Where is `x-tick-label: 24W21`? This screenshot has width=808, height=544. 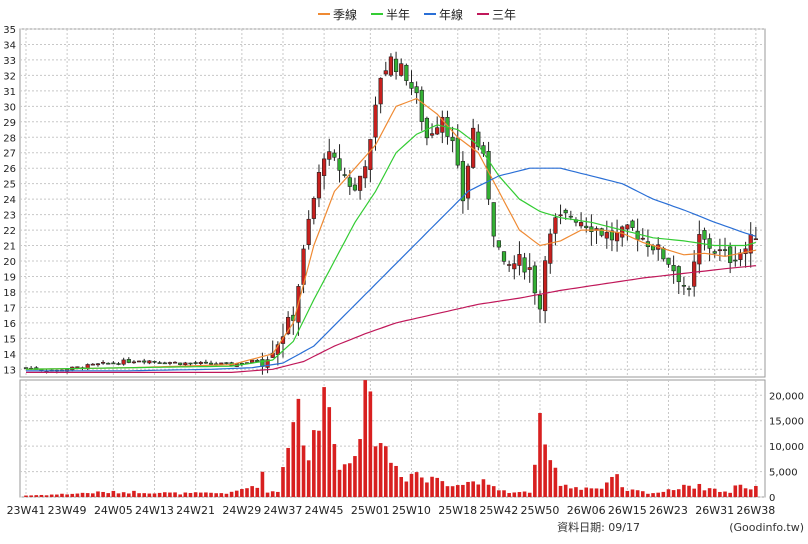 x-tick-label: 24W21 is located at coordinates (195, 510).